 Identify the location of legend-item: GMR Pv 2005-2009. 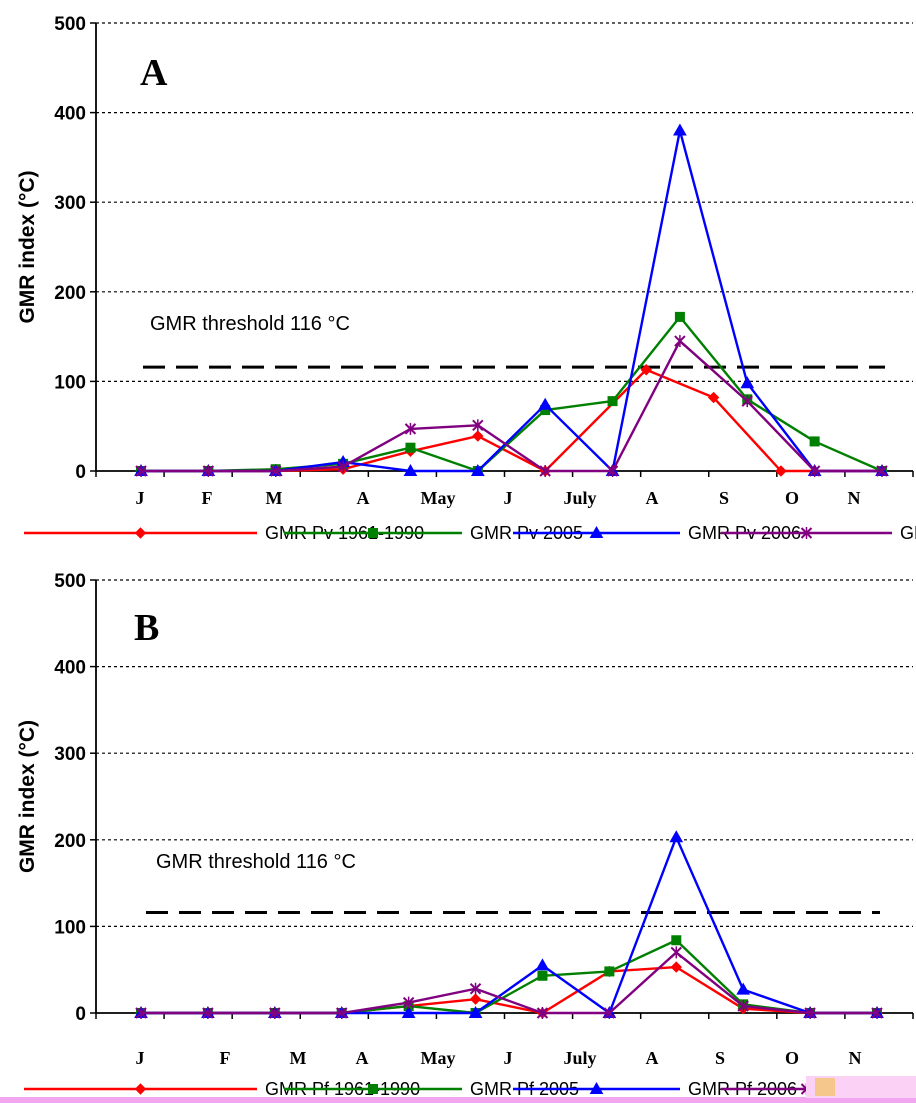
(818, 533).